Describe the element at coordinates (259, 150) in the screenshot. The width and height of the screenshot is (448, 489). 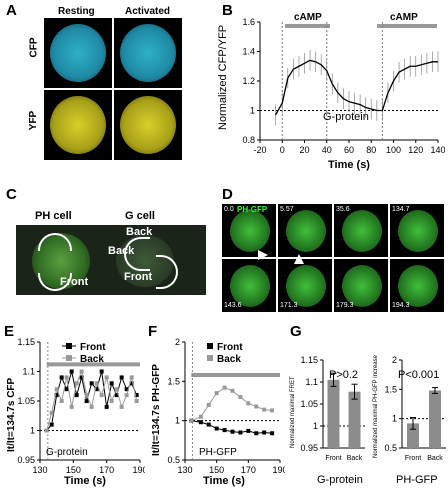
I see `chart-b-xtick-label-0: -20` at that location.